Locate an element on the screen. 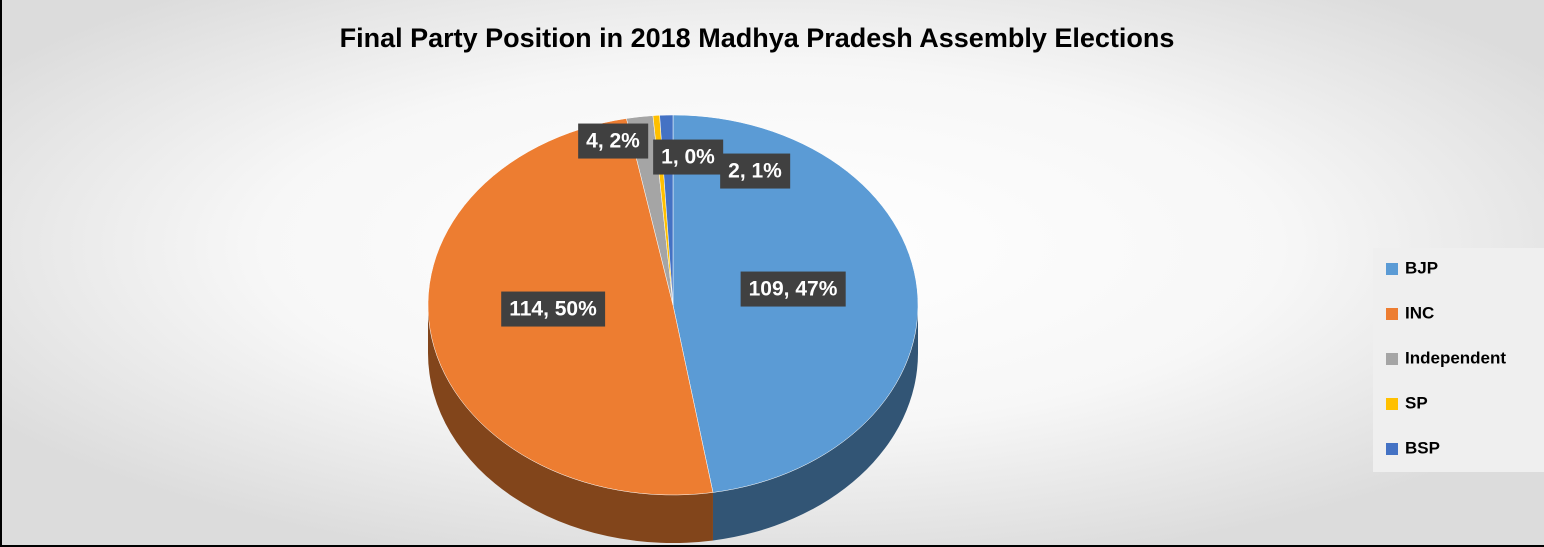 The image size is (1544, 547). data-label: 2, 1% is located at coordinates (755, 171).